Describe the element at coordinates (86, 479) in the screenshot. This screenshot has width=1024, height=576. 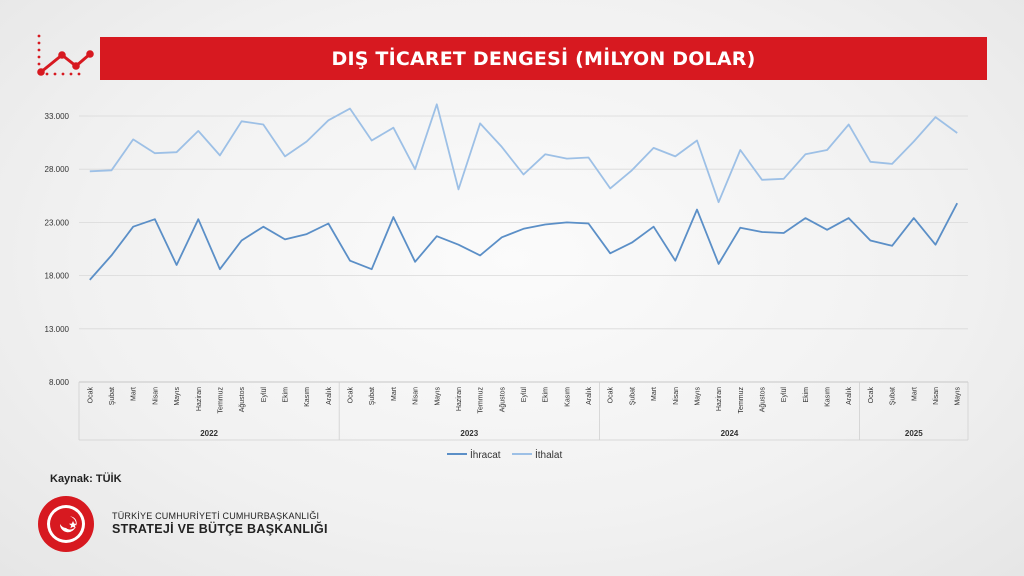
I see `source-note: Kaynak: TÜİK` at that location.